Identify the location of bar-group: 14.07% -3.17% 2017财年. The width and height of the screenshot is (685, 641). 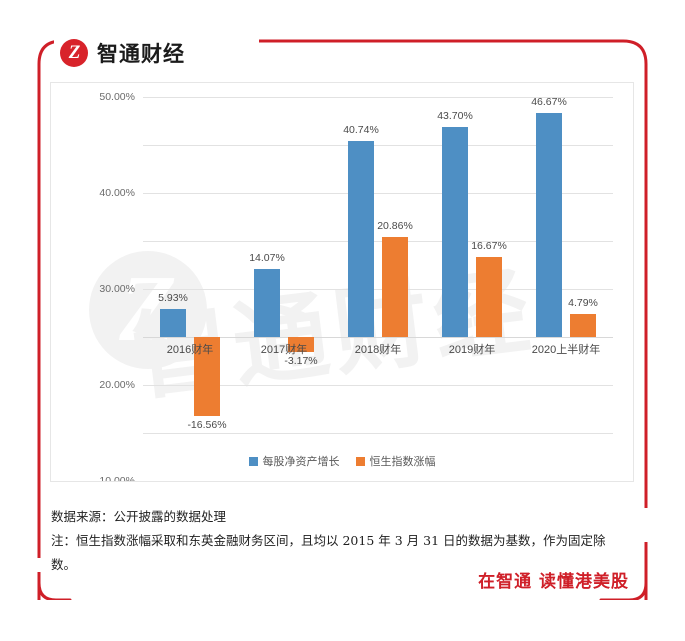
(284, 265).